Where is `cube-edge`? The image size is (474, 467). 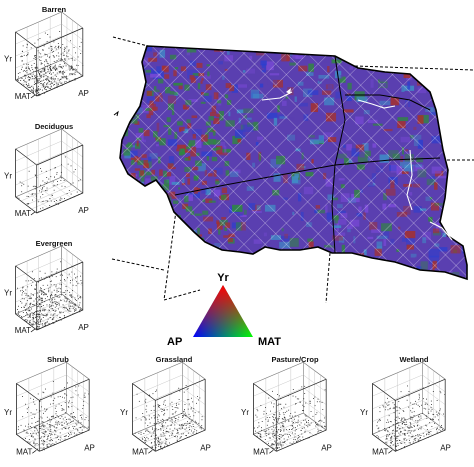
cube-edge is located at coordinates (64, 440).